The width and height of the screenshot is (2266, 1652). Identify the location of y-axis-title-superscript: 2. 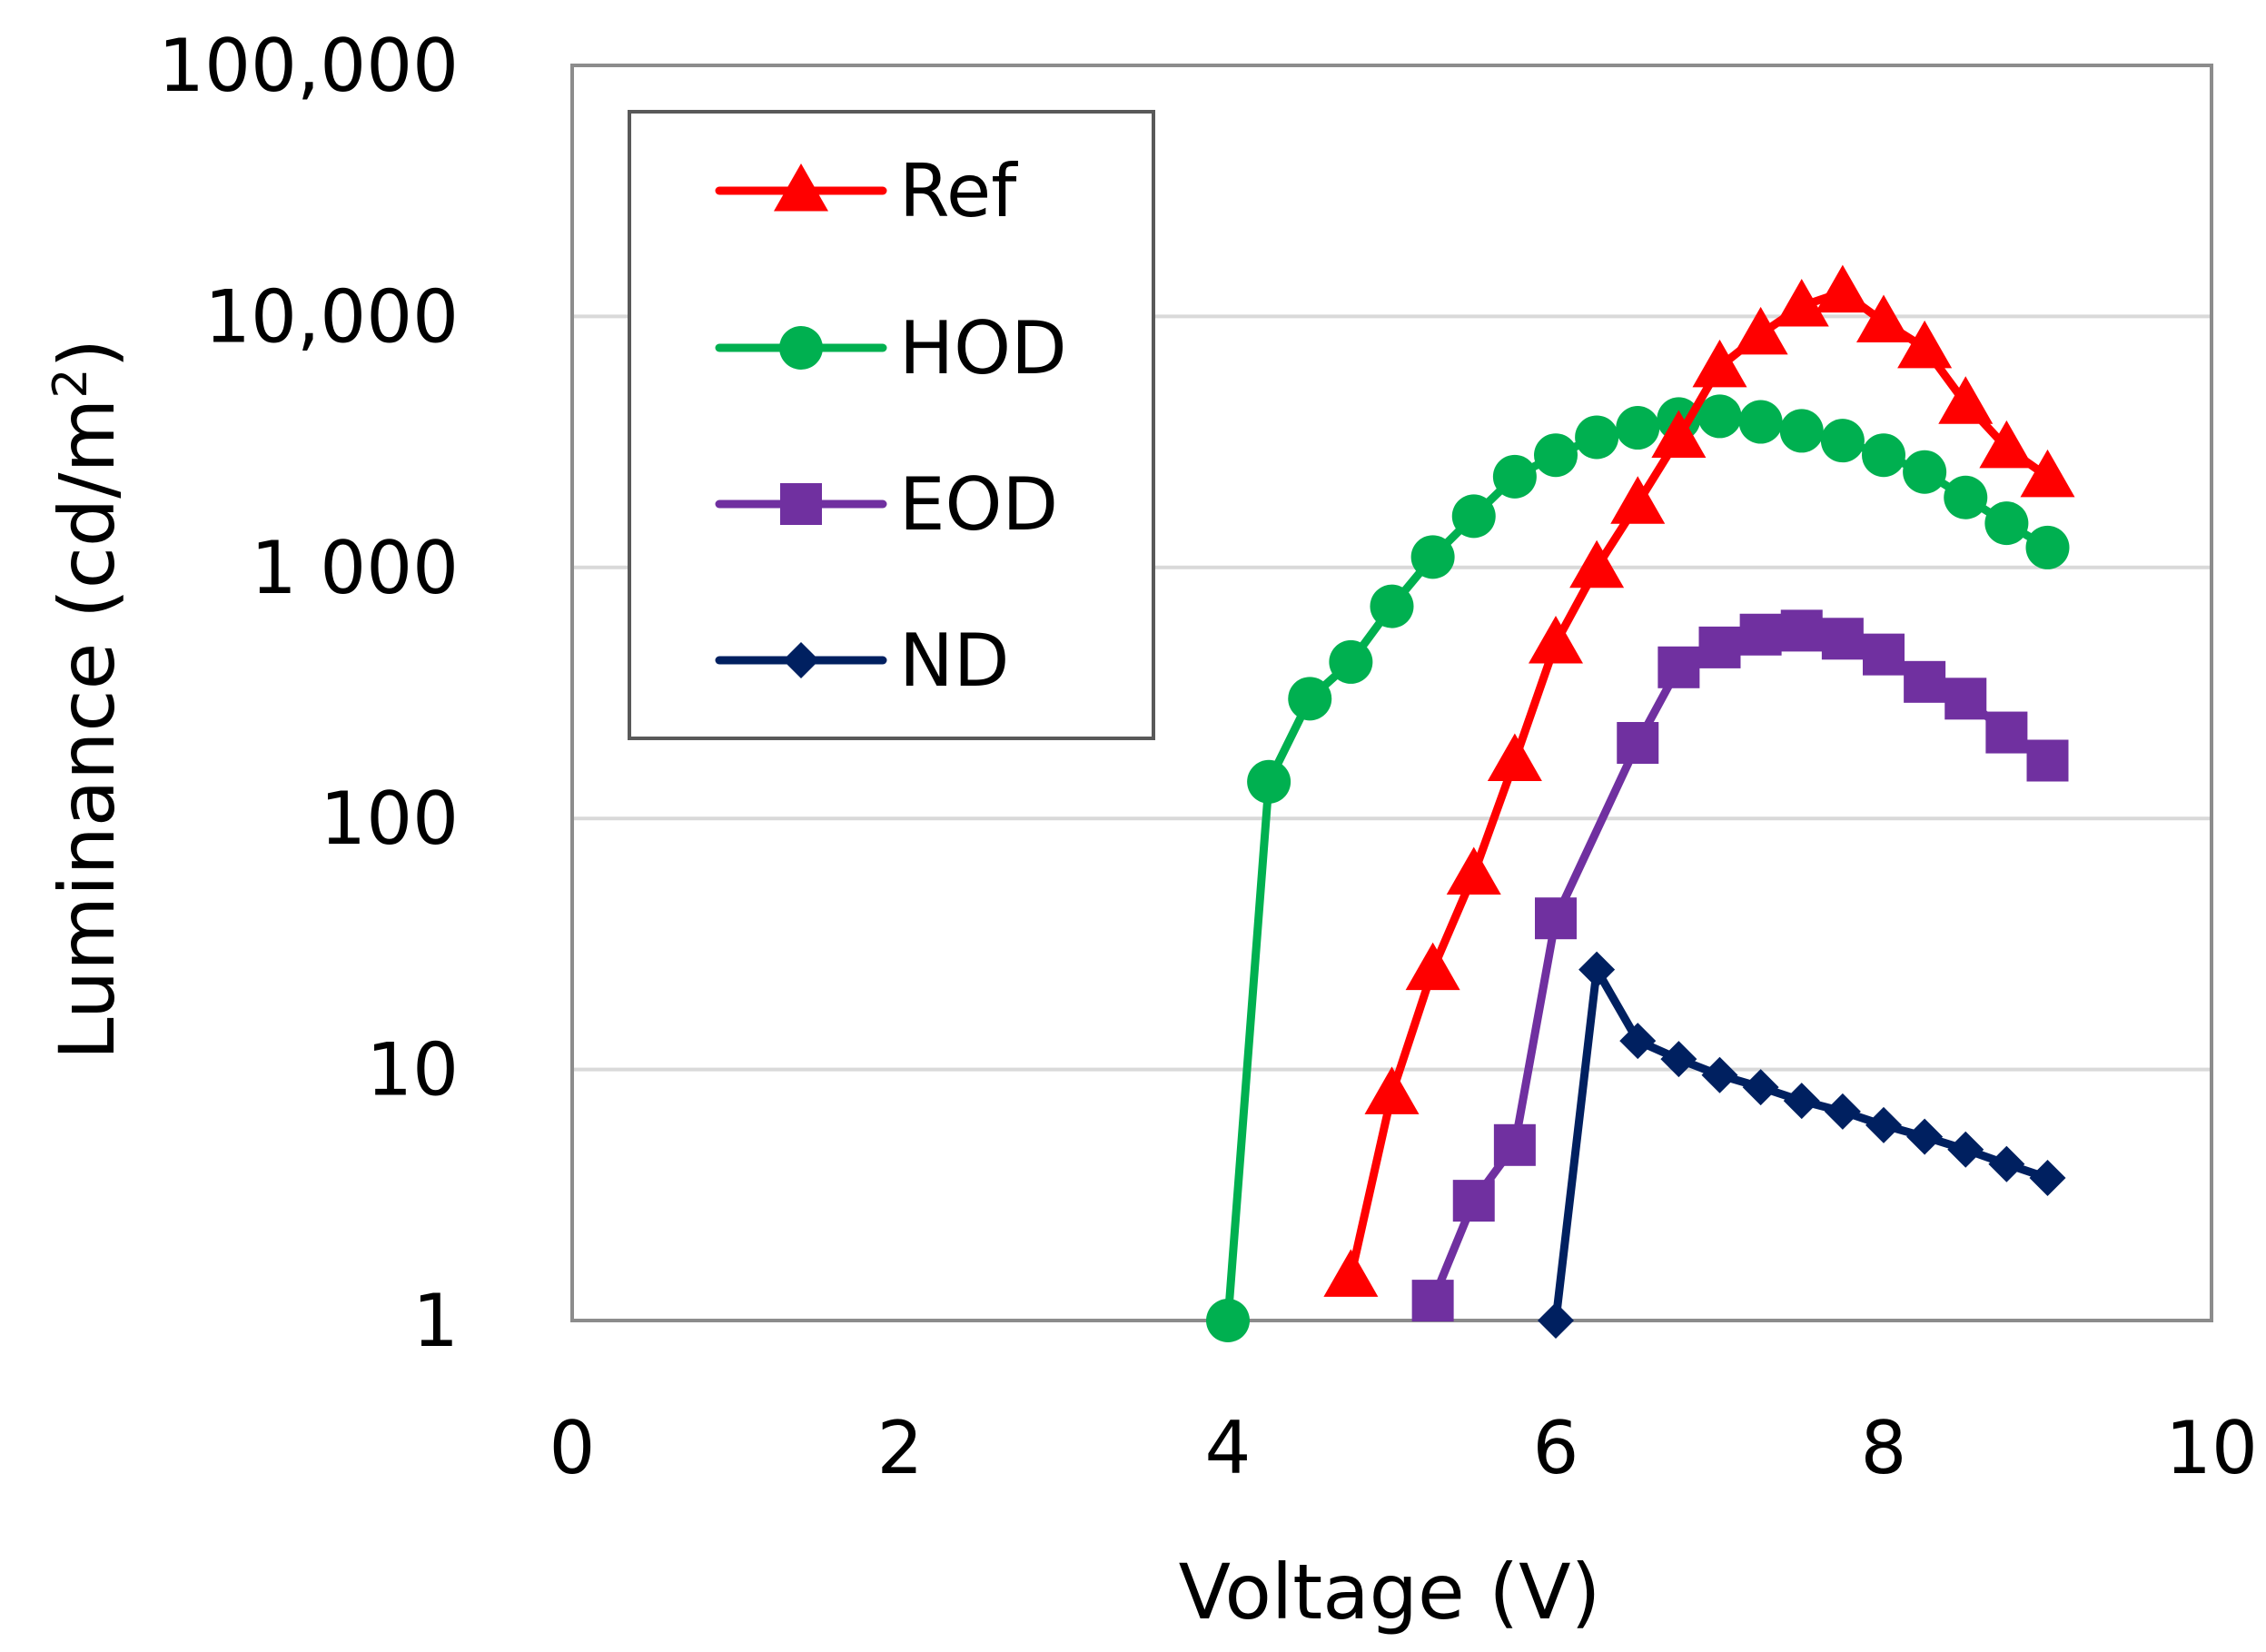
(71, 384).